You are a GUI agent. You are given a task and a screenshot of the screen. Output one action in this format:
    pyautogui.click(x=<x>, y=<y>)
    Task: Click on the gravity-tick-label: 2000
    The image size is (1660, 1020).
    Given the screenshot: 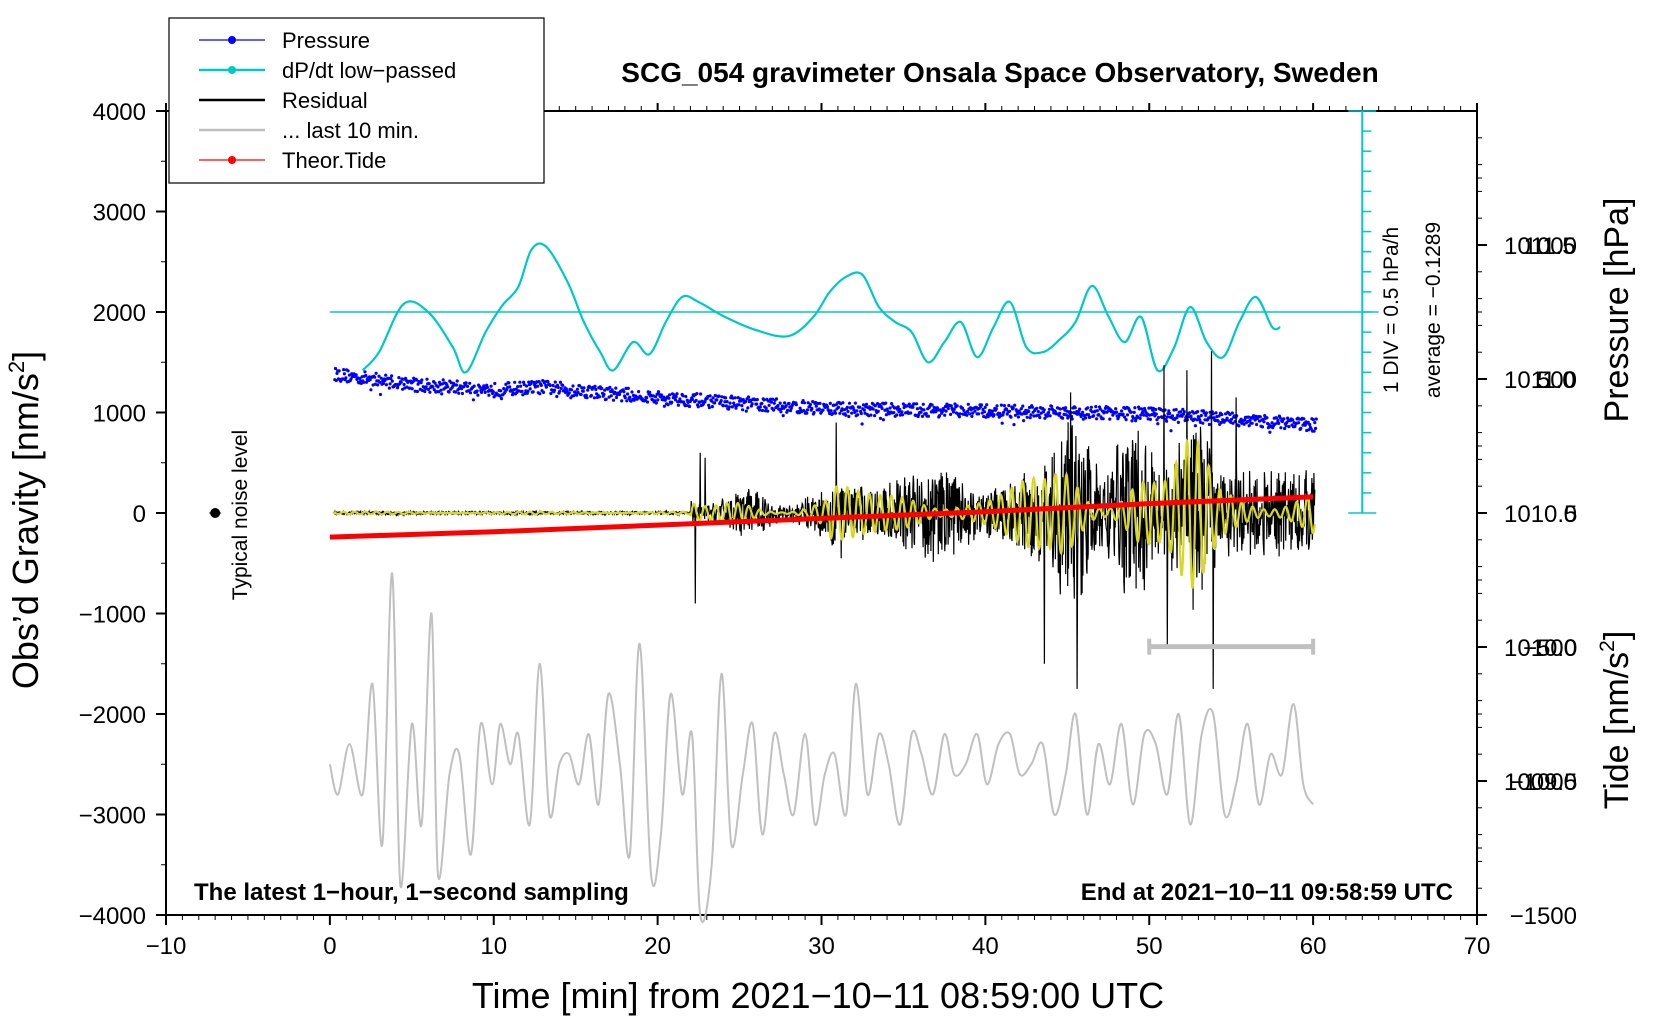 What is the action you would take?
    pyautogui.click(x=119, y=313)
    